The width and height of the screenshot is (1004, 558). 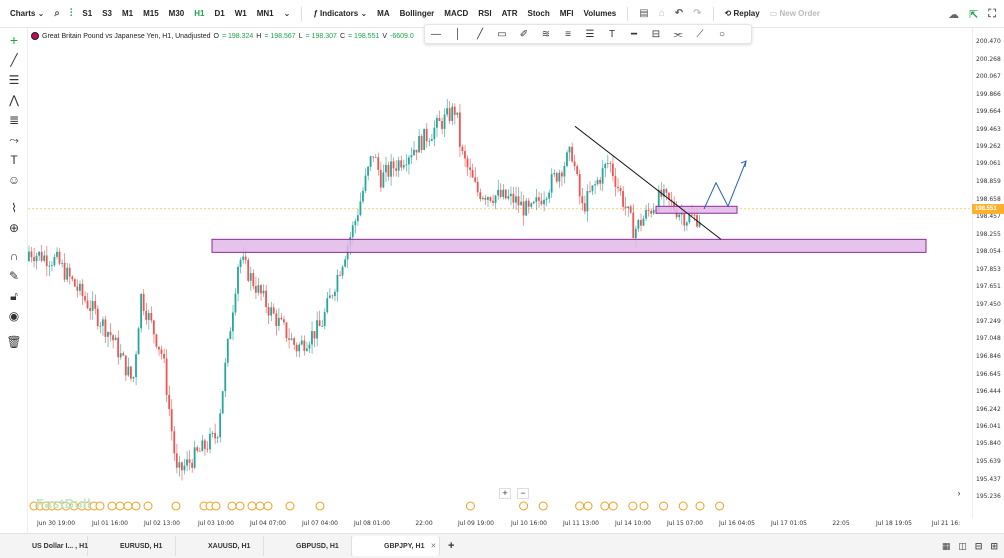 What do you see at coordinates (127, 13) in the screenshot?
I see `timeframe-m1: M1` at bounding box center [127, 13].